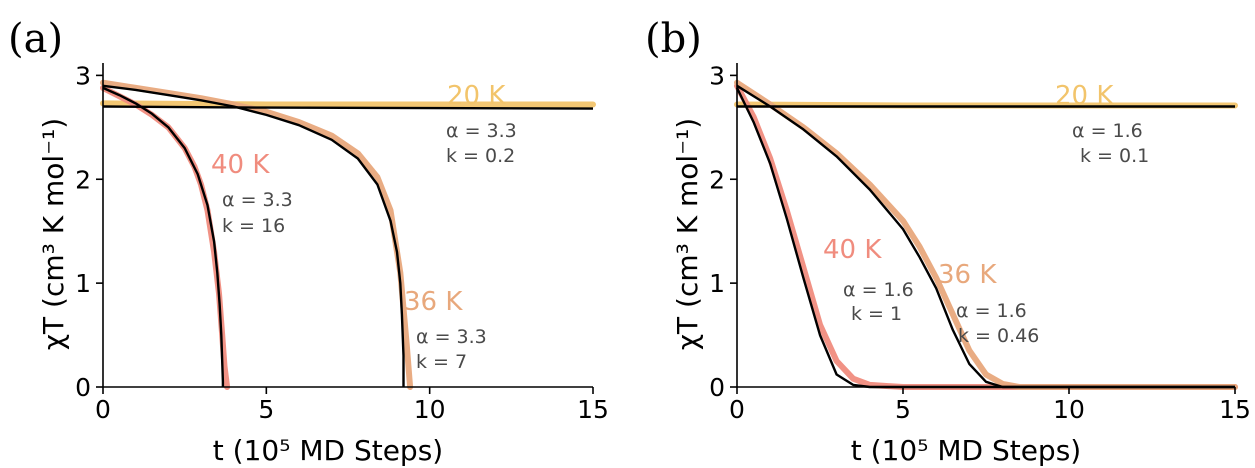 The image size is (1255, 468). What do you see at coordinates (673, 39) in the screenshot?
I see `panel-label: (b)` at bounding box center [673, 39].